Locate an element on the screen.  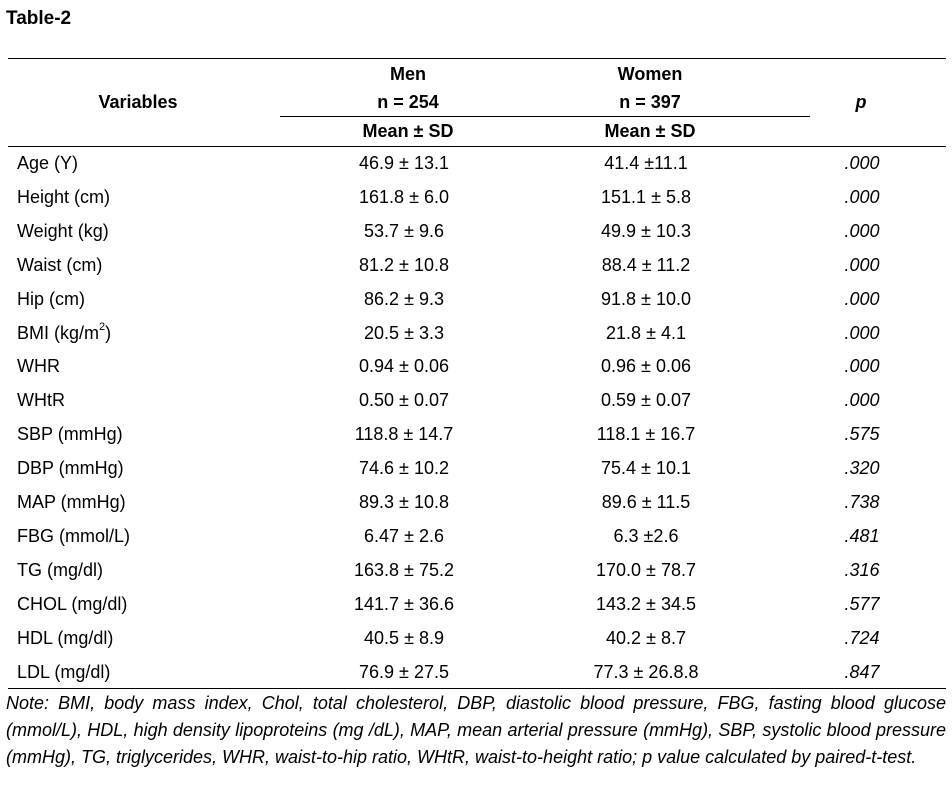
row-women-value: 170.0 ± 78.7 is located at coordinates (646, 569).